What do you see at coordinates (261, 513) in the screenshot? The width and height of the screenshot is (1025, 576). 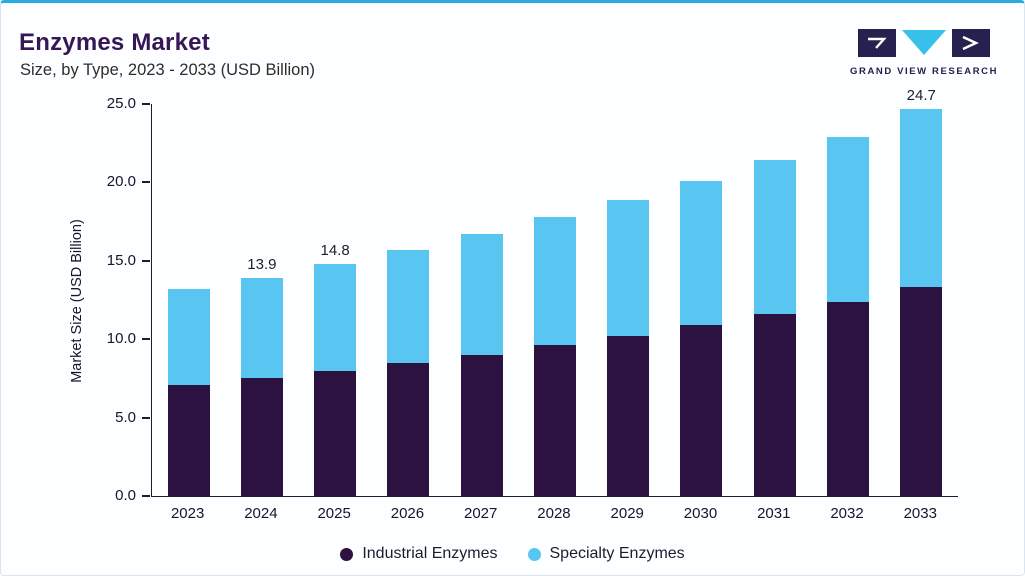 I see `x-axis-label: 2024` at bounding box center [261, 513].